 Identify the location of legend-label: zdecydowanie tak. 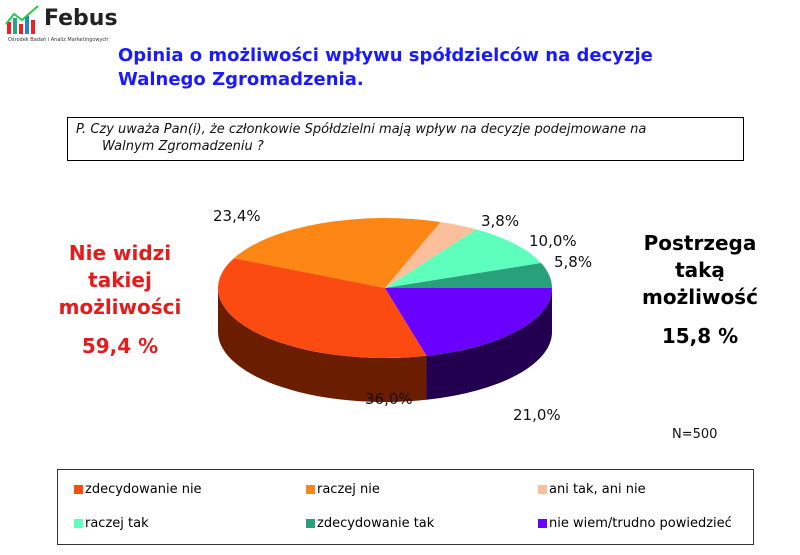
(376, 523).